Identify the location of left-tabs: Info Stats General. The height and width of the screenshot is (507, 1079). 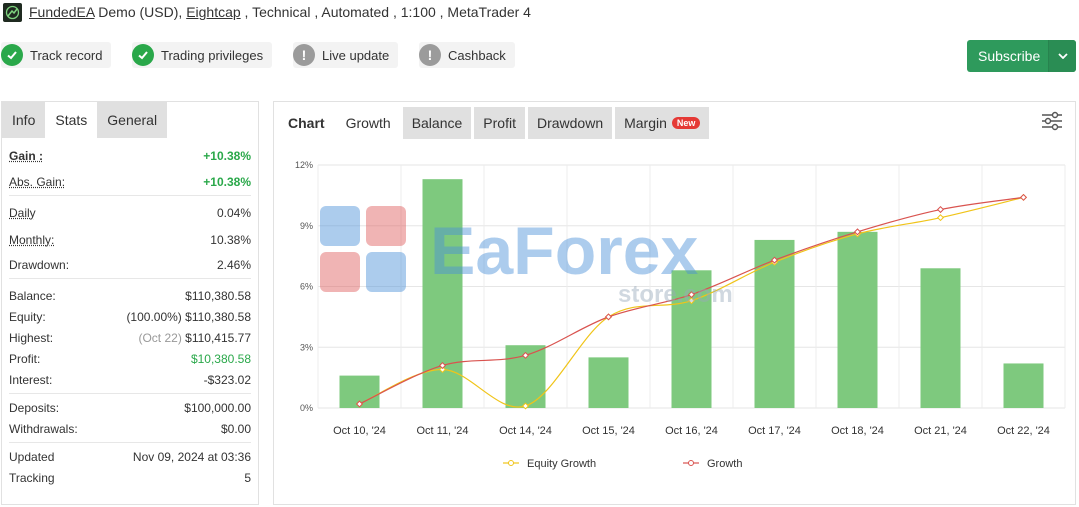
(130, 120).